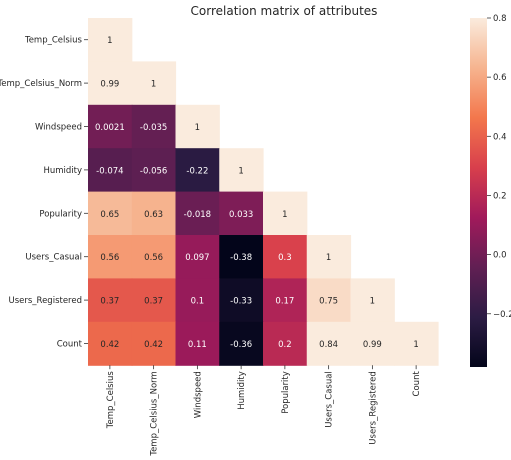 The height and width of the screenshot is (460, 511). I want to click on colorbar-tick-label: 0.4, so click(500, 137).